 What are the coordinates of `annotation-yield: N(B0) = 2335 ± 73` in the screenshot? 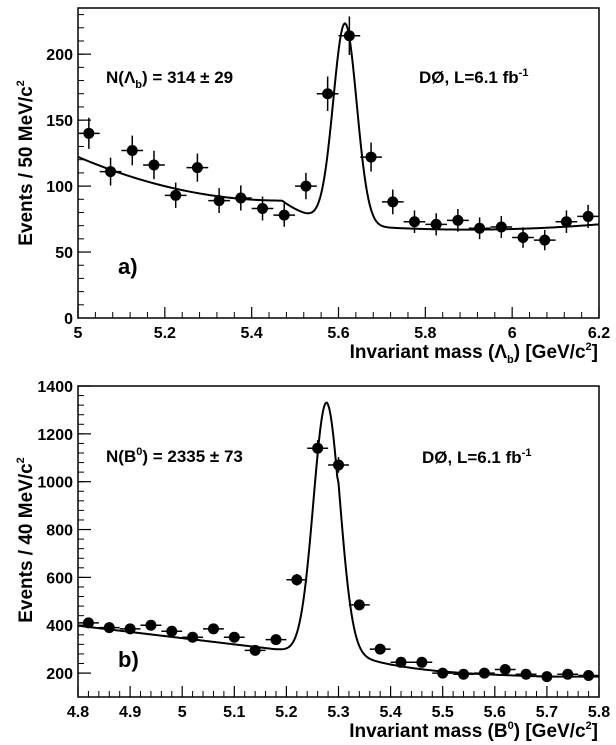 It's located at (174, 456).